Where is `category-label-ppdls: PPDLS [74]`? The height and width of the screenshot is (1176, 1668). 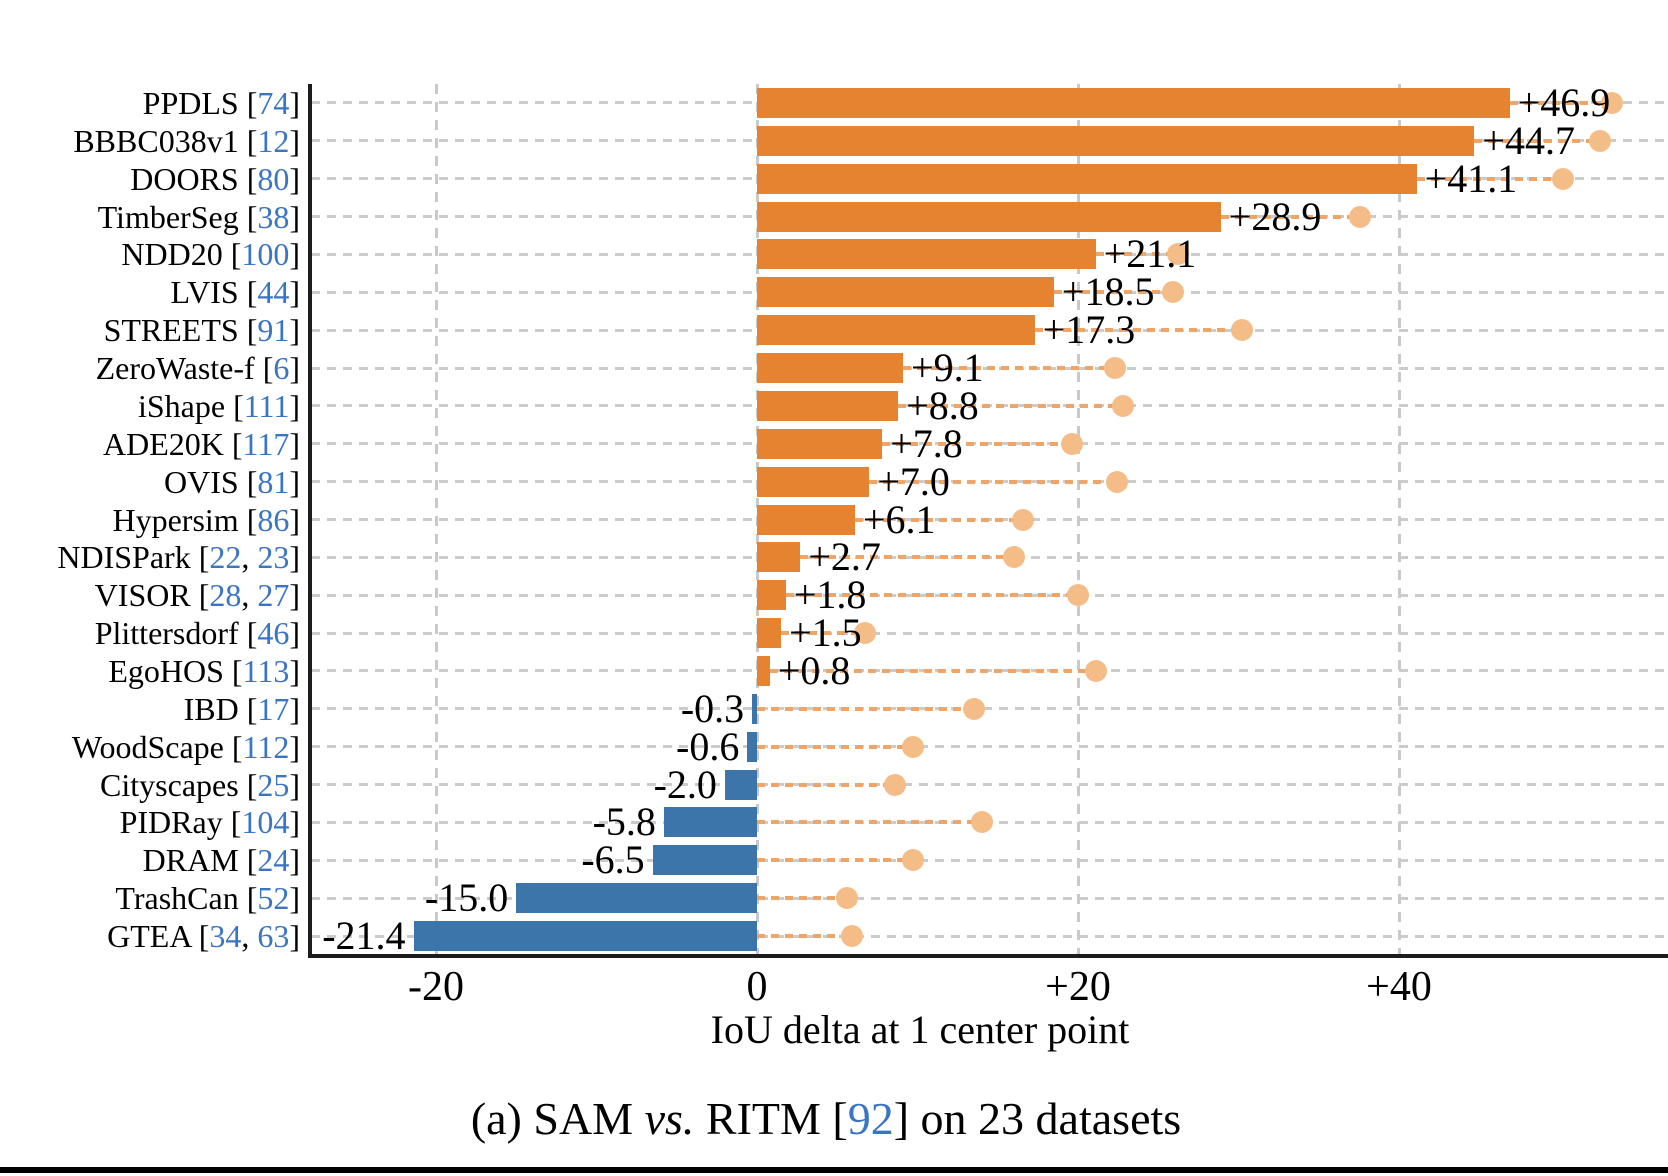
category-label-ppdls: PPDLS [74] is located at coordinates (221, 102).